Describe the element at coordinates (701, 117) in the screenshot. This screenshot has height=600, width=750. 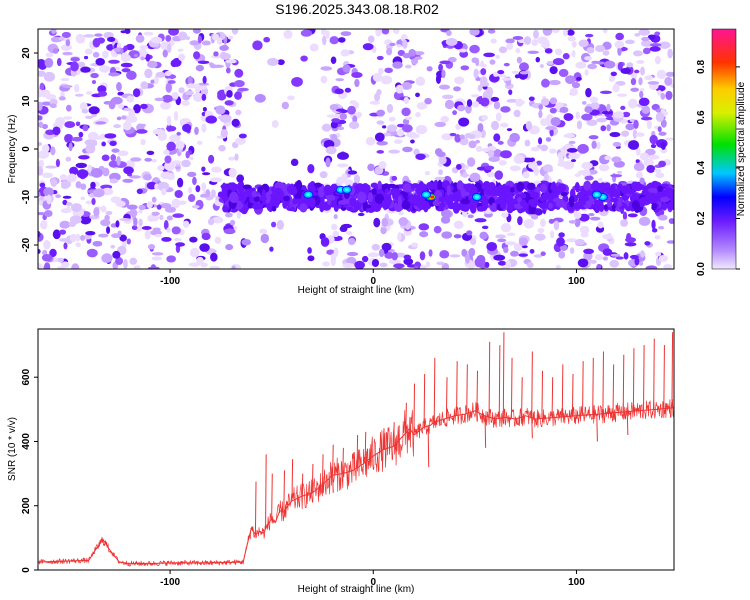
I see `colorbar-tick-label: 0.6` at that location.